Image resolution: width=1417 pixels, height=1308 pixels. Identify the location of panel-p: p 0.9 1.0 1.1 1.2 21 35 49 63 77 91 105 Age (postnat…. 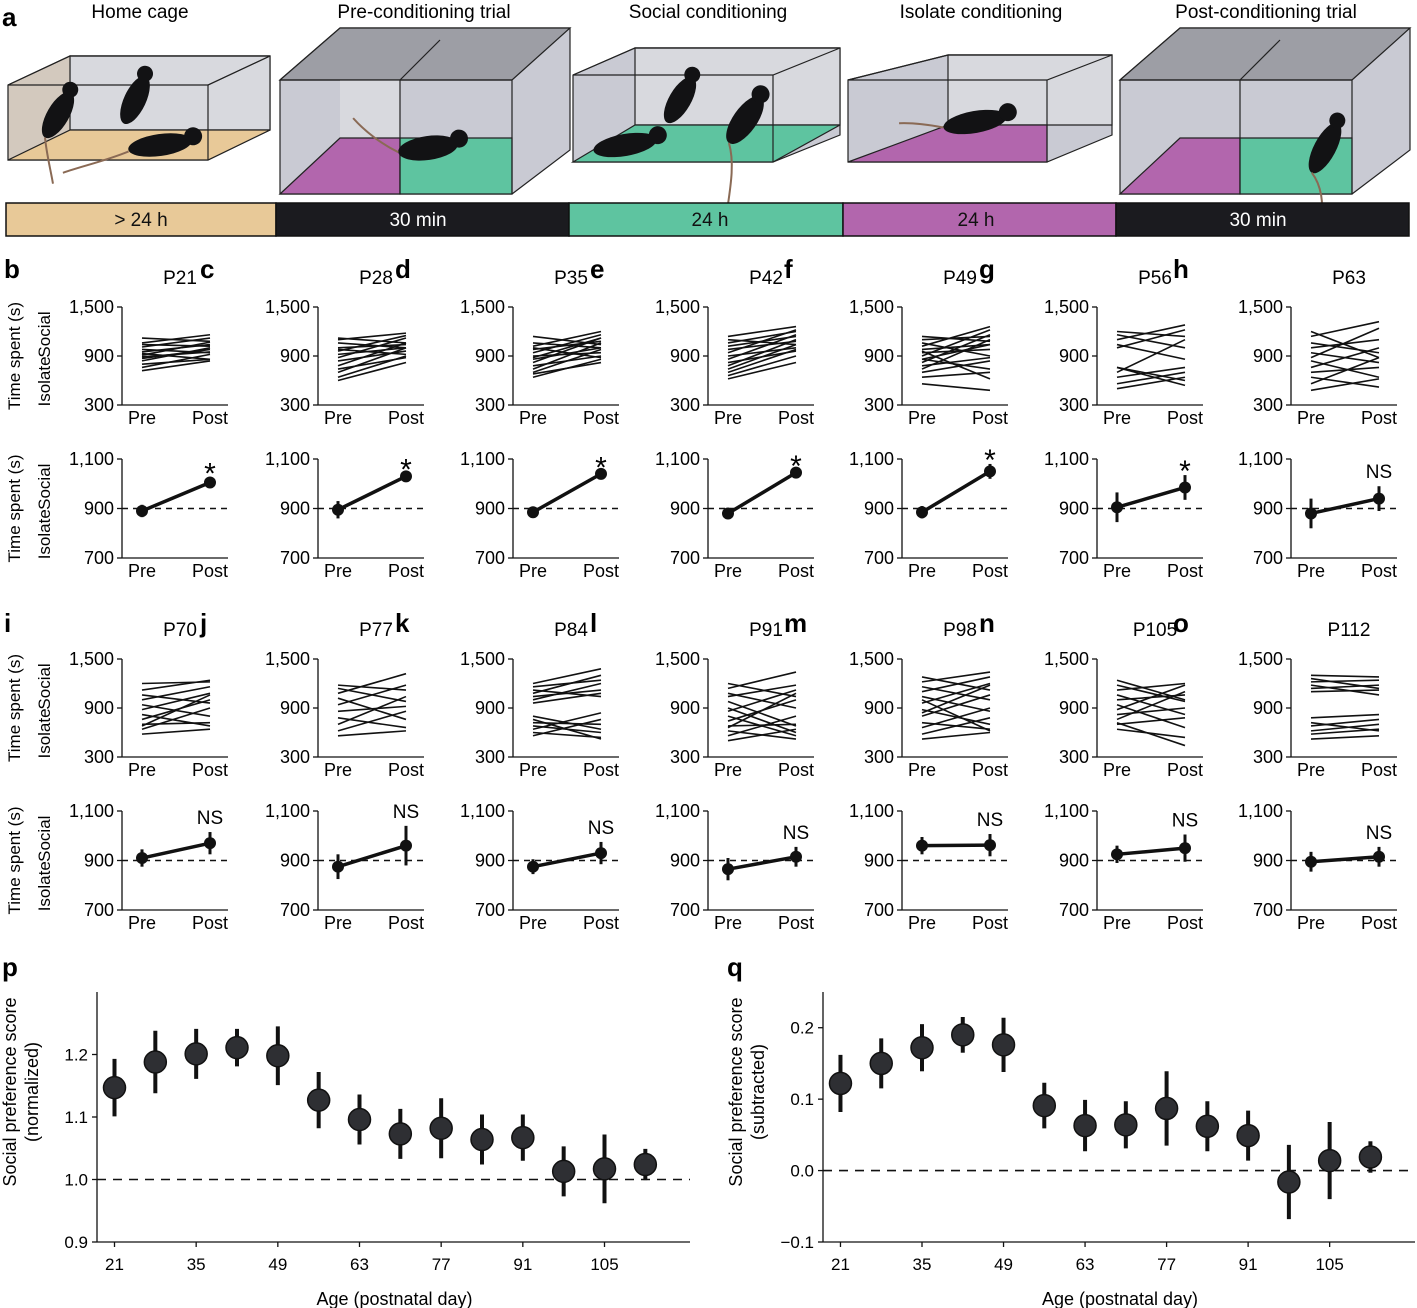
(345, 1130).